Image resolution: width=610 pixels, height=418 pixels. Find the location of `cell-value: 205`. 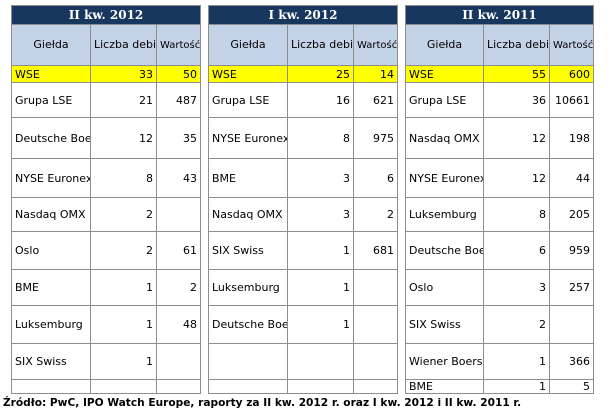

cell-value: 205 is located at coordinates (571, 214).